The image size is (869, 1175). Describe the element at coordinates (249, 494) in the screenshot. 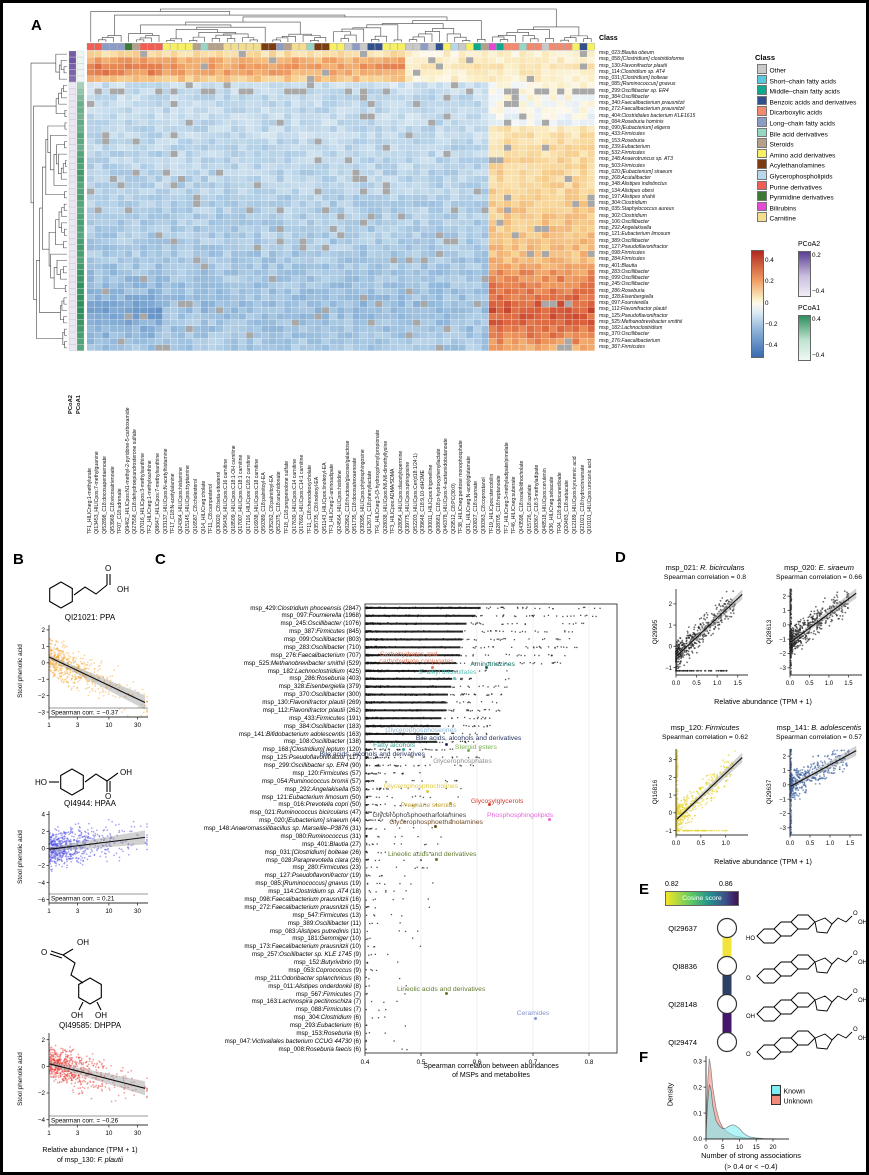

I see `heatmap-col-label: QI17116_HILICpos:C18:2 carnitine` at that location.